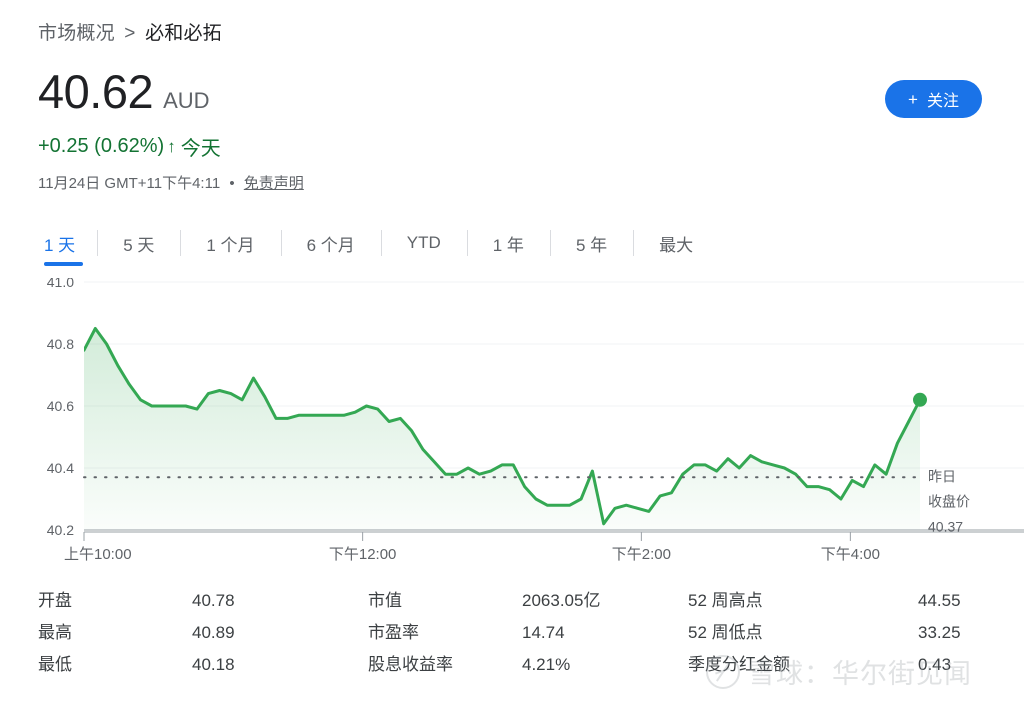 This screenshot has width=1024, height=714. Describe the element at coordinates (213, 632) in the screenshot. I see `stat-value: 40.89` at that location.